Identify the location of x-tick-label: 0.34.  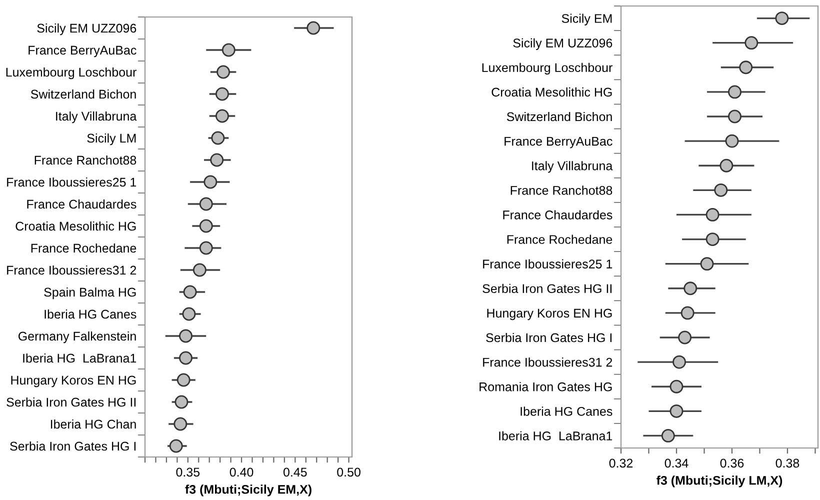
(676, 463).